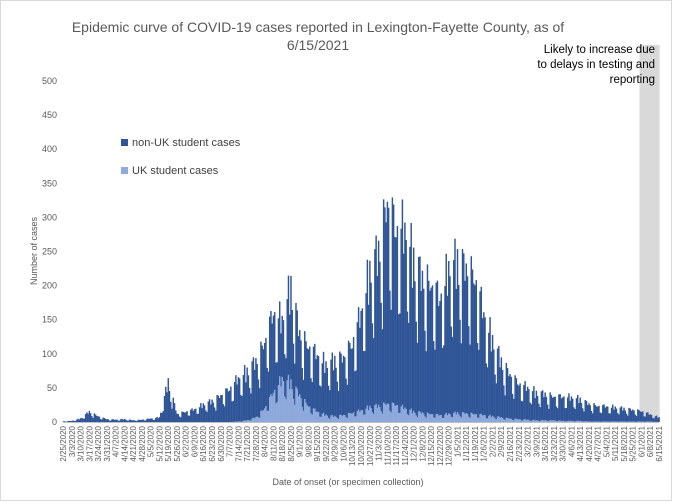 The width and height of the screenshot is (674, 504). Describe the element at coordinates (49, 81) in the screenshot. I see `y-tick-label: 500` at that location.